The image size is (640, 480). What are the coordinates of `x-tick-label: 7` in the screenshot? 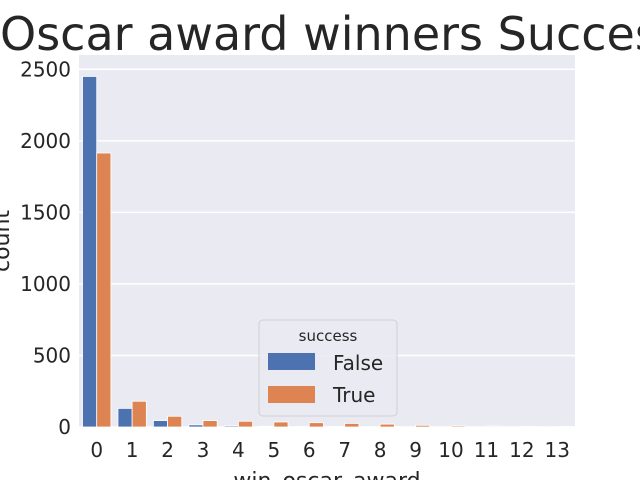 It's located at (344, 450).